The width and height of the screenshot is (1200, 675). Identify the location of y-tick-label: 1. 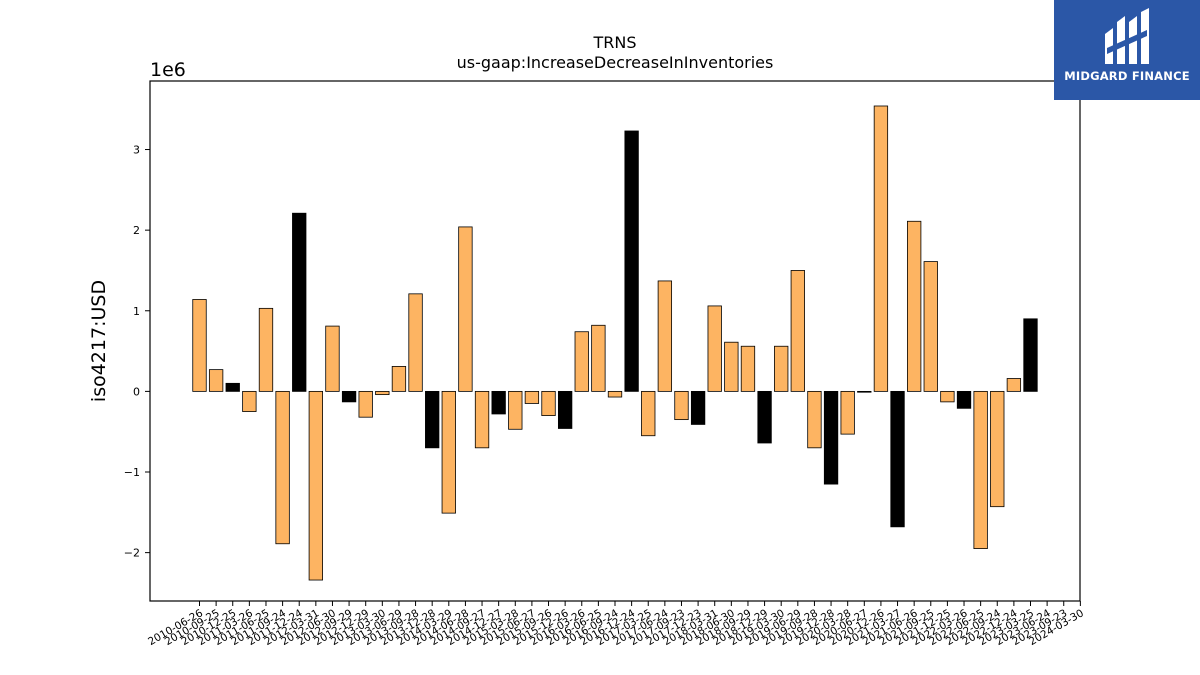
(136, 311).